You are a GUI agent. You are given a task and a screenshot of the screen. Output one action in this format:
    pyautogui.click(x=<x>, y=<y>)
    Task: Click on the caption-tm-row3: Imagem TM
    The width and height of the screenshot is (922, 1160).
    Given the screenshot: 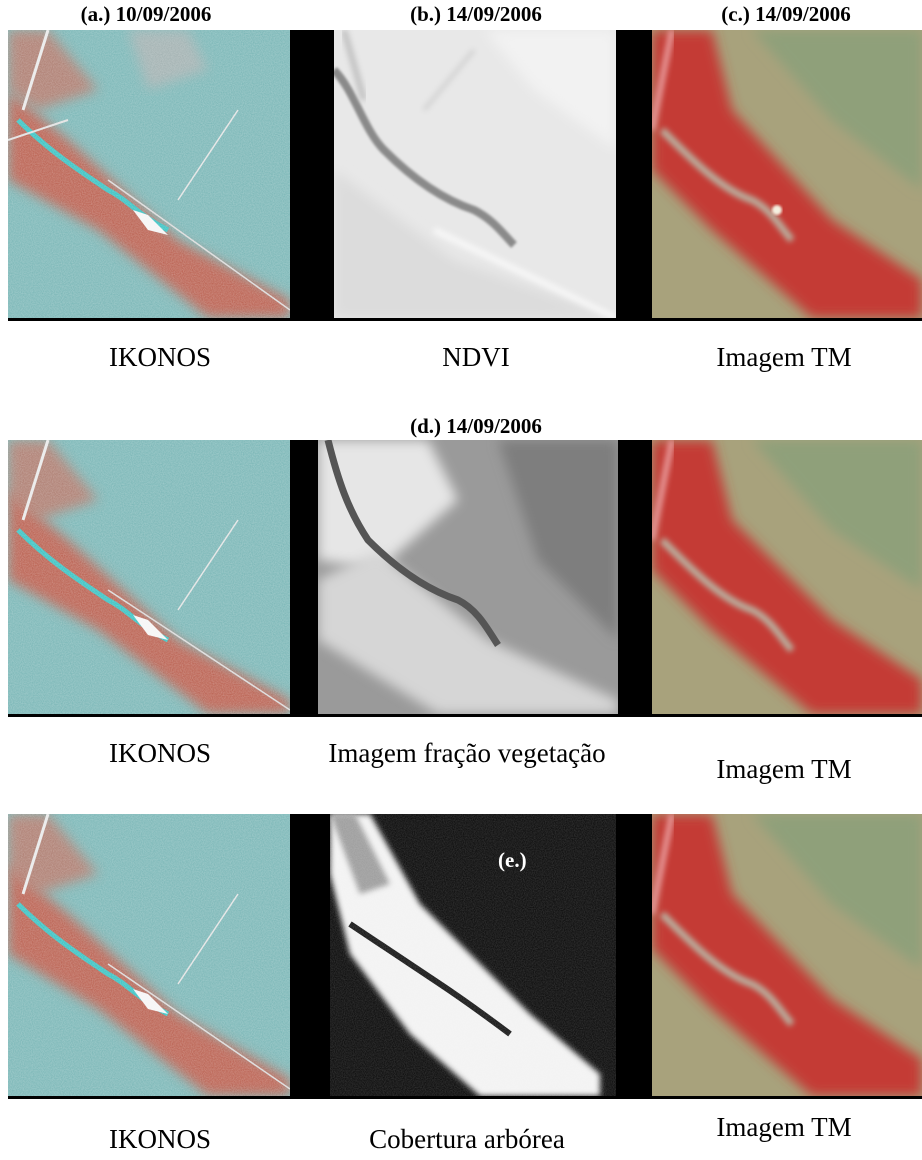 What is the action you would take?
    pyautogui.click(x=784, y=1127)
    